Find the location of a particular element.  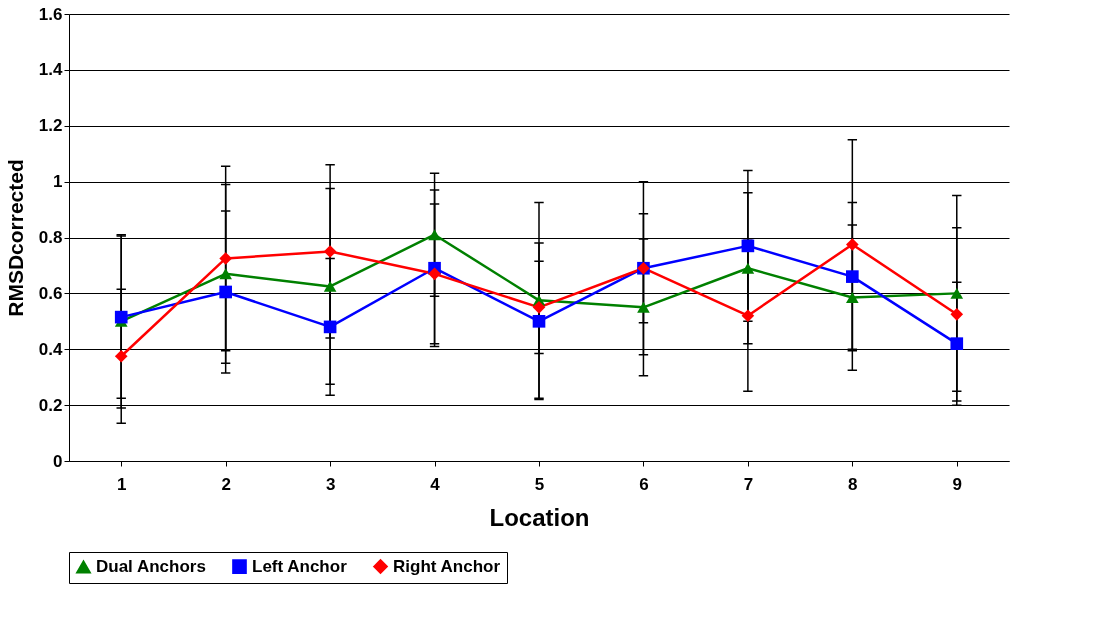

x-tick-label: 9 is located at coordinates (957, 484).